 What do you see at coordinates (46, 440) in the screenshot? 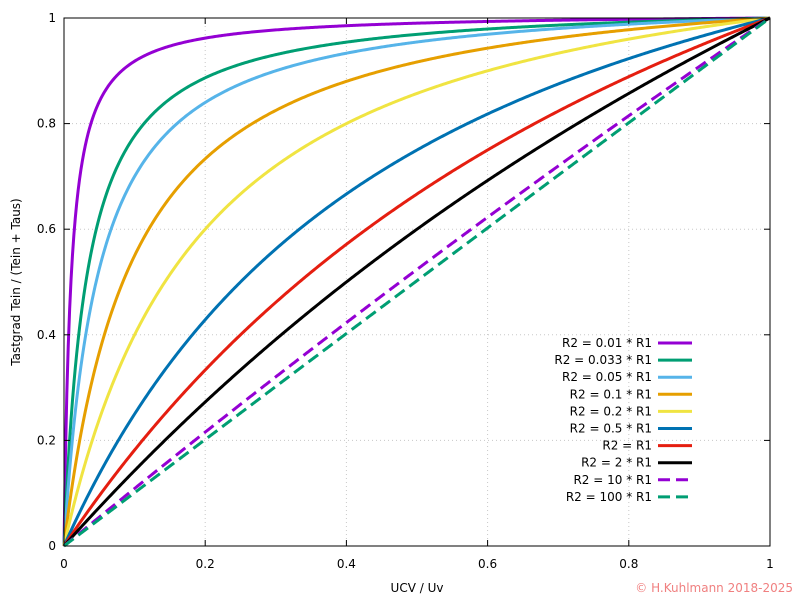
I see `y-tick-label: 0.2` at bounding box center [46, 440].